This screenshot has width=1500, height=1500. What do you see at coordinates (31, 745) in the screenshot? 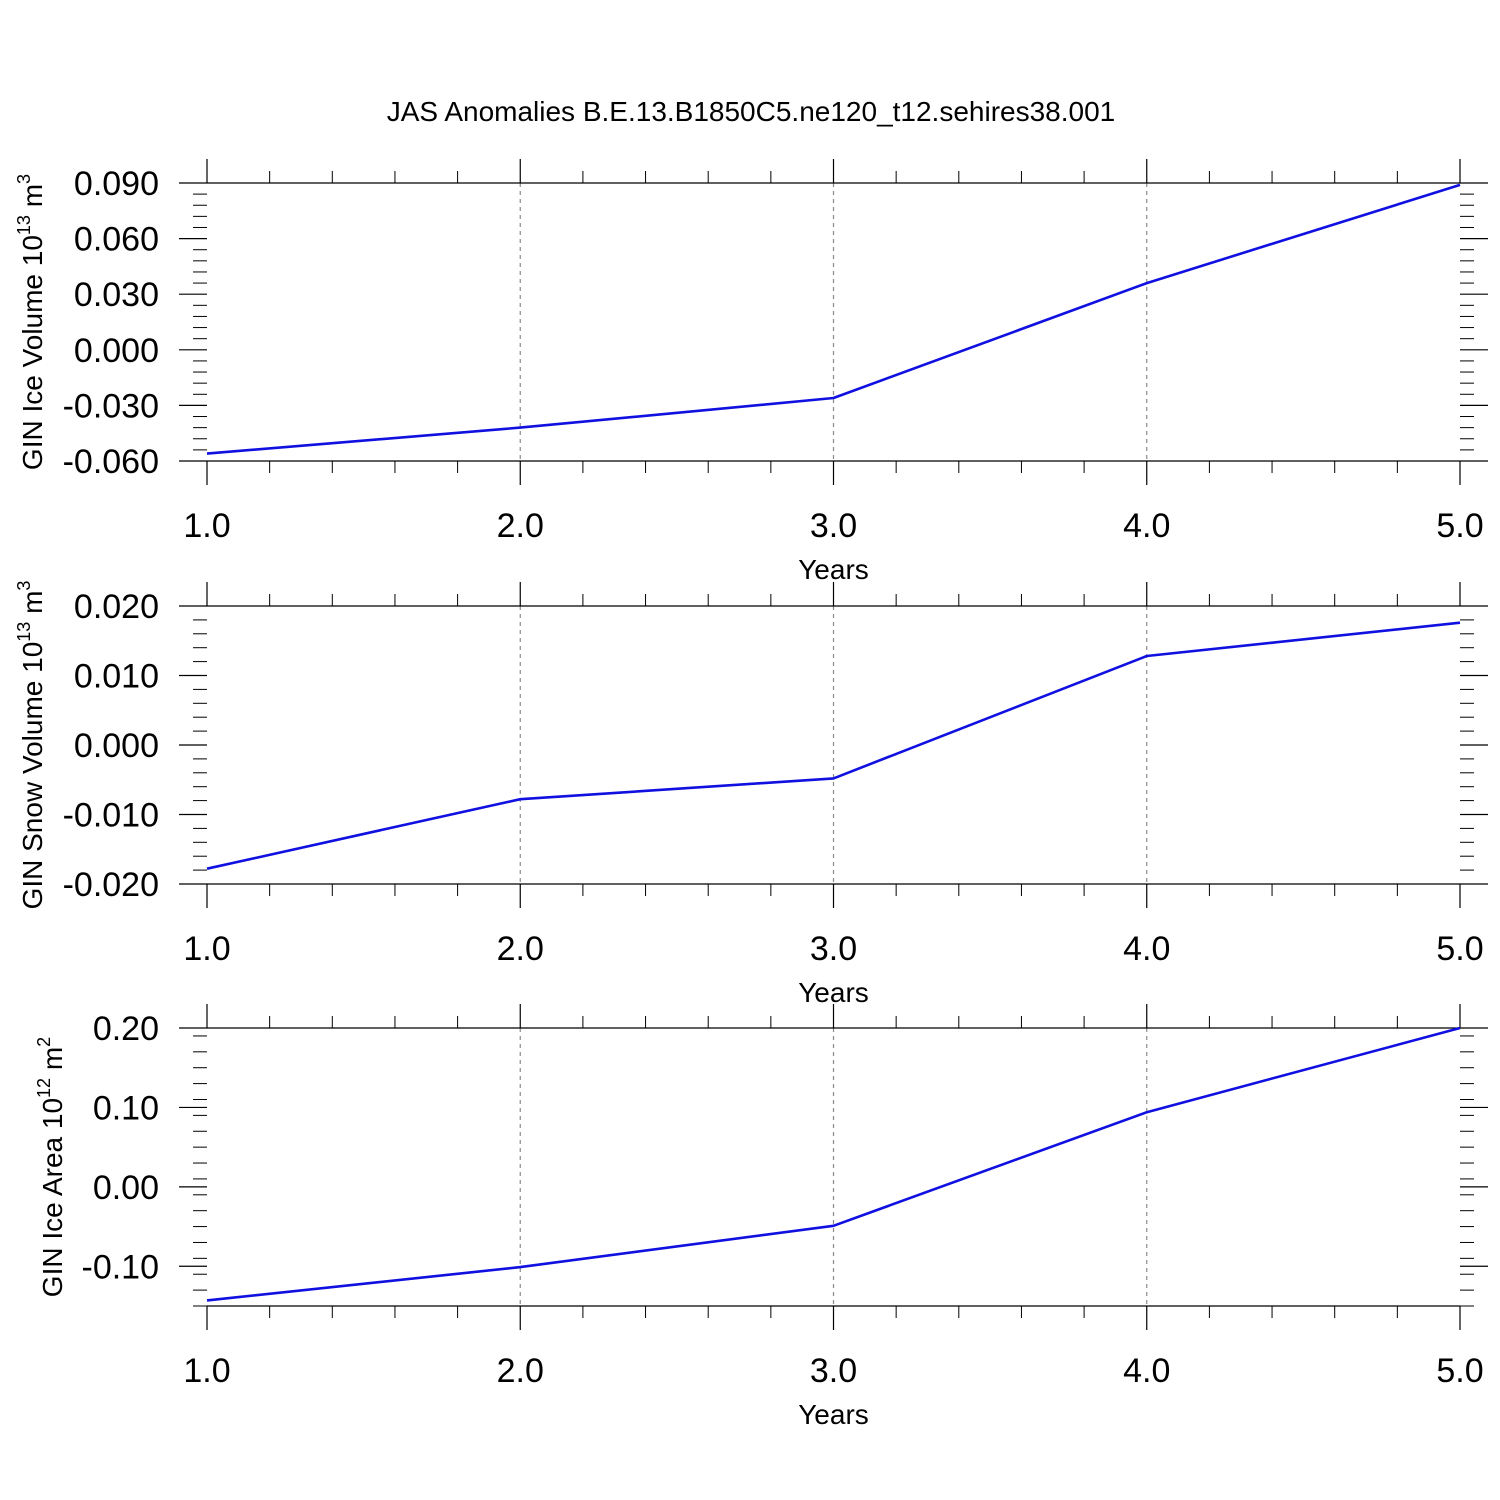
I see `y-axis-label: GIN Snow Volume 1013 m3` at bounding box center [31, 745].